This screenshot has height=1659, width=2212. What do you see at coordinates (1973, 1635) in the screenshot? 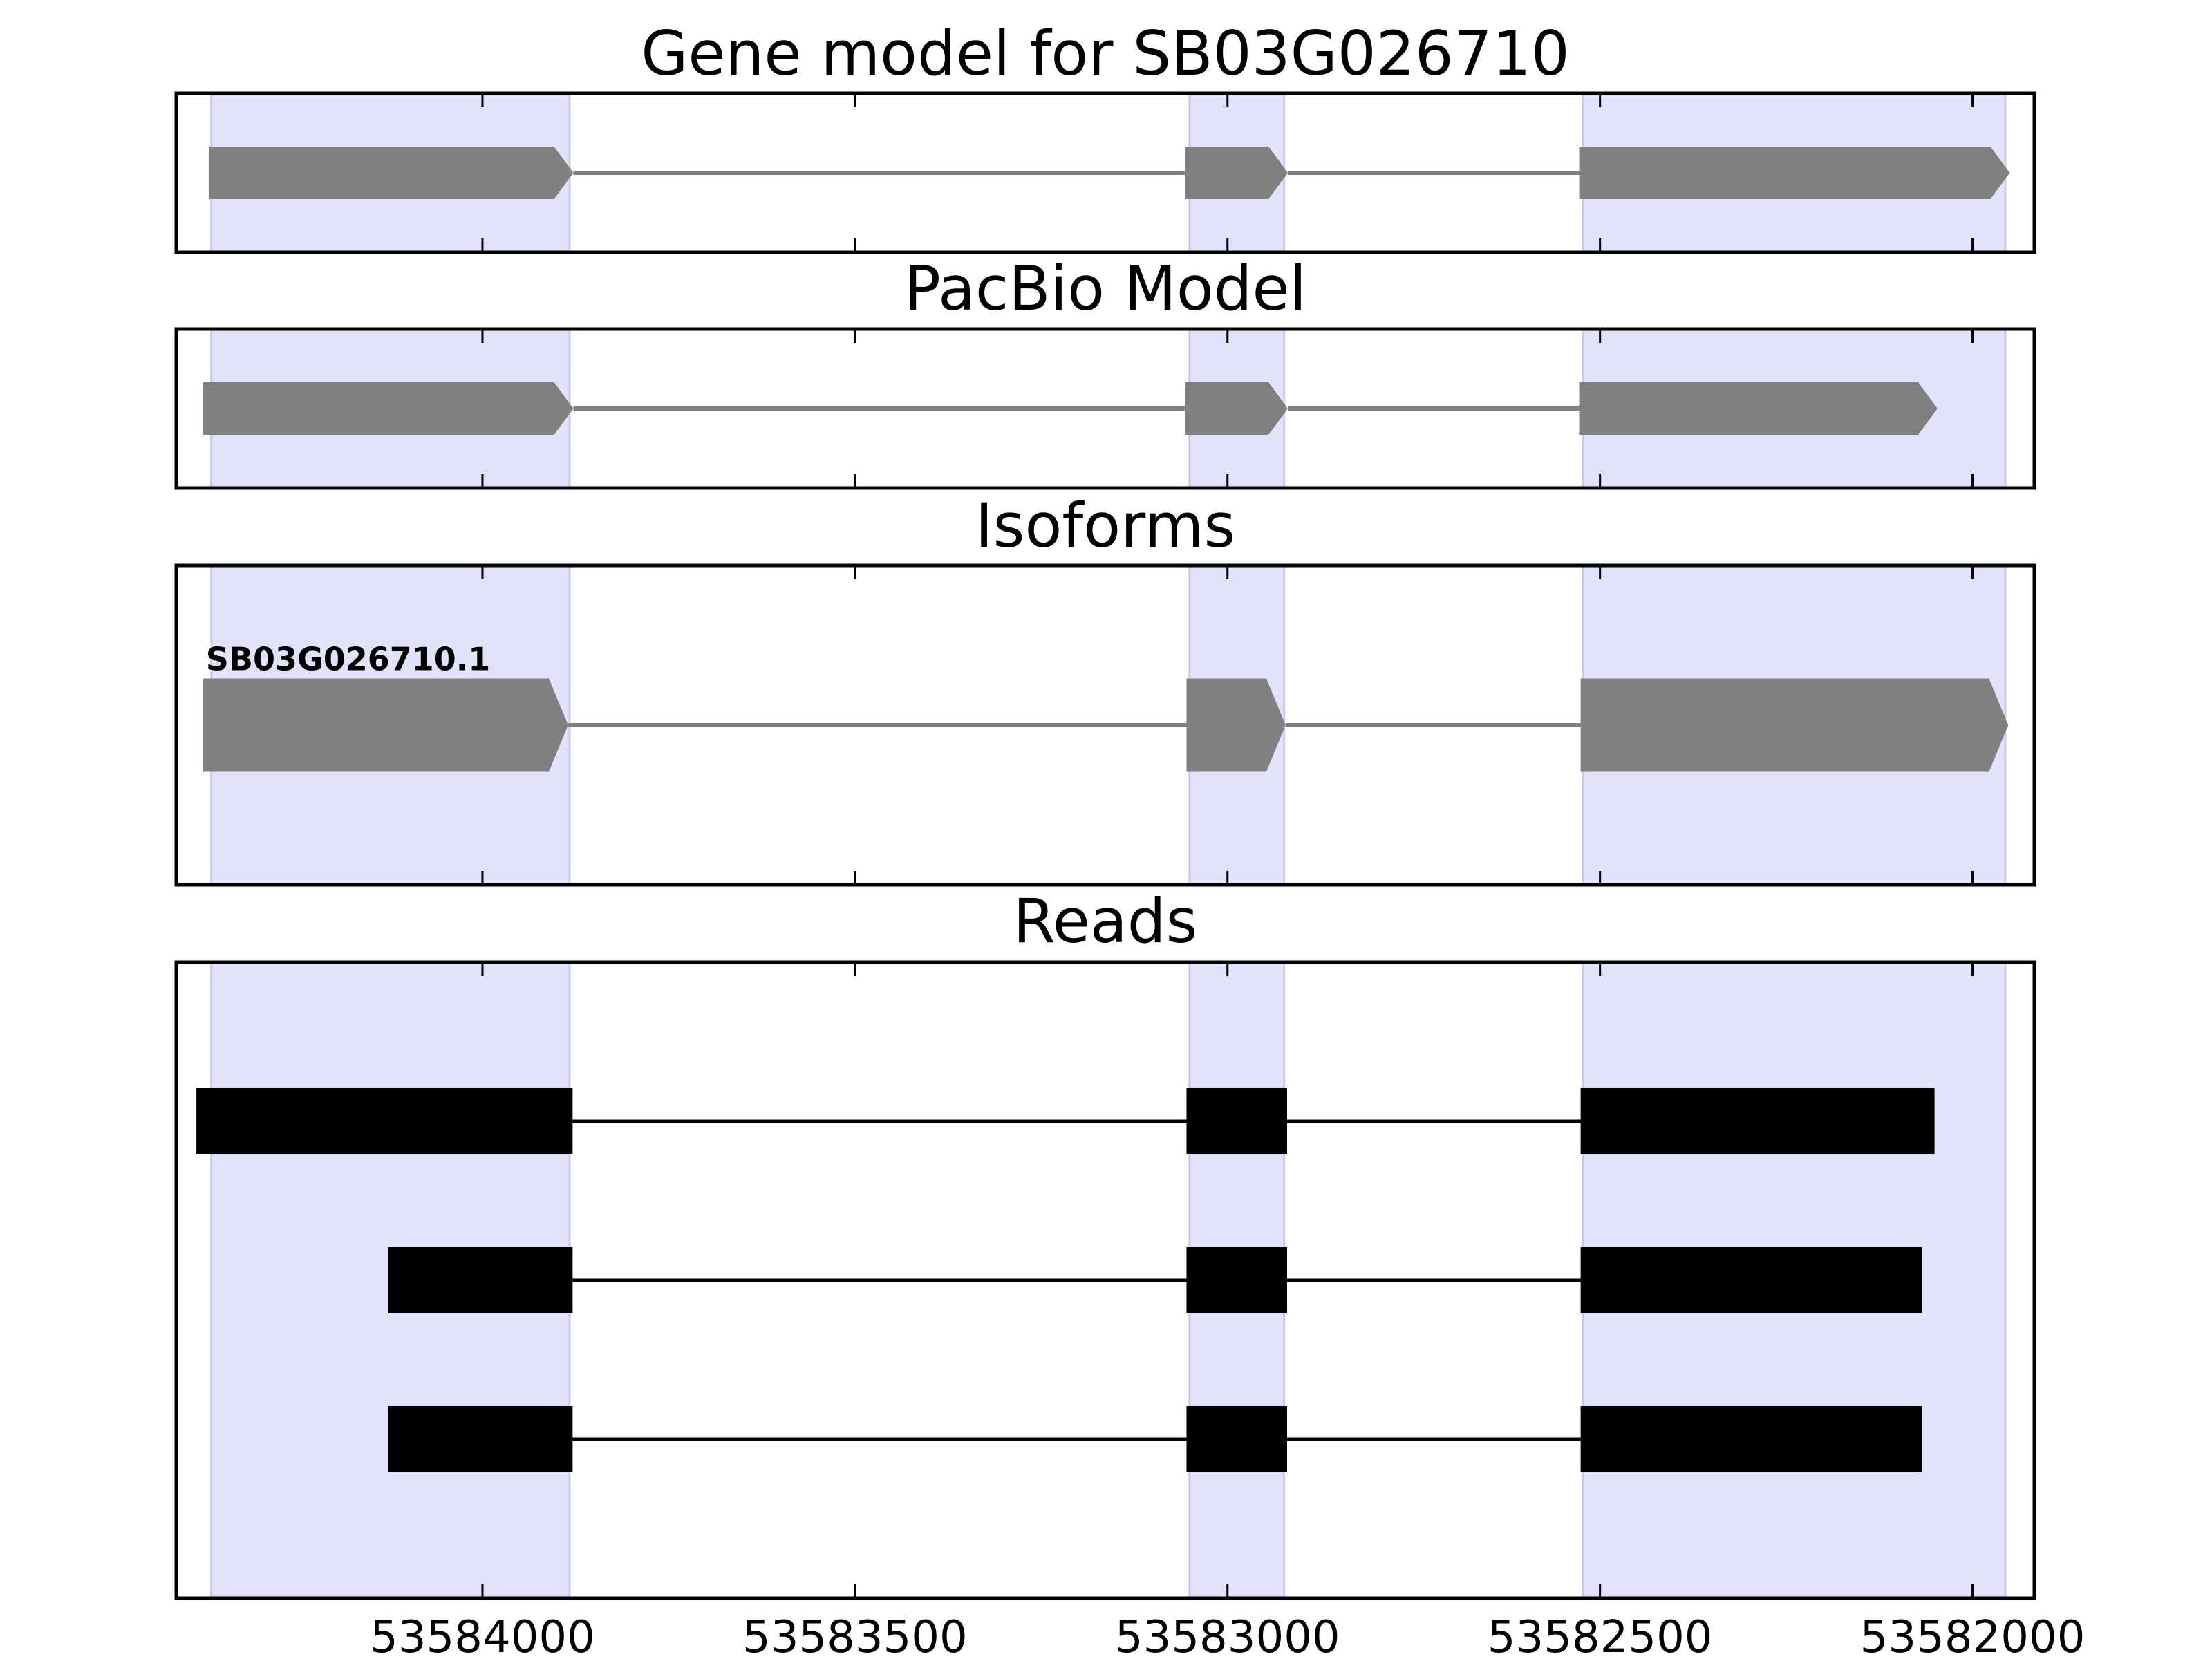
I see `x-tick-label: 53582000` at bounding box center [1973, 1635].